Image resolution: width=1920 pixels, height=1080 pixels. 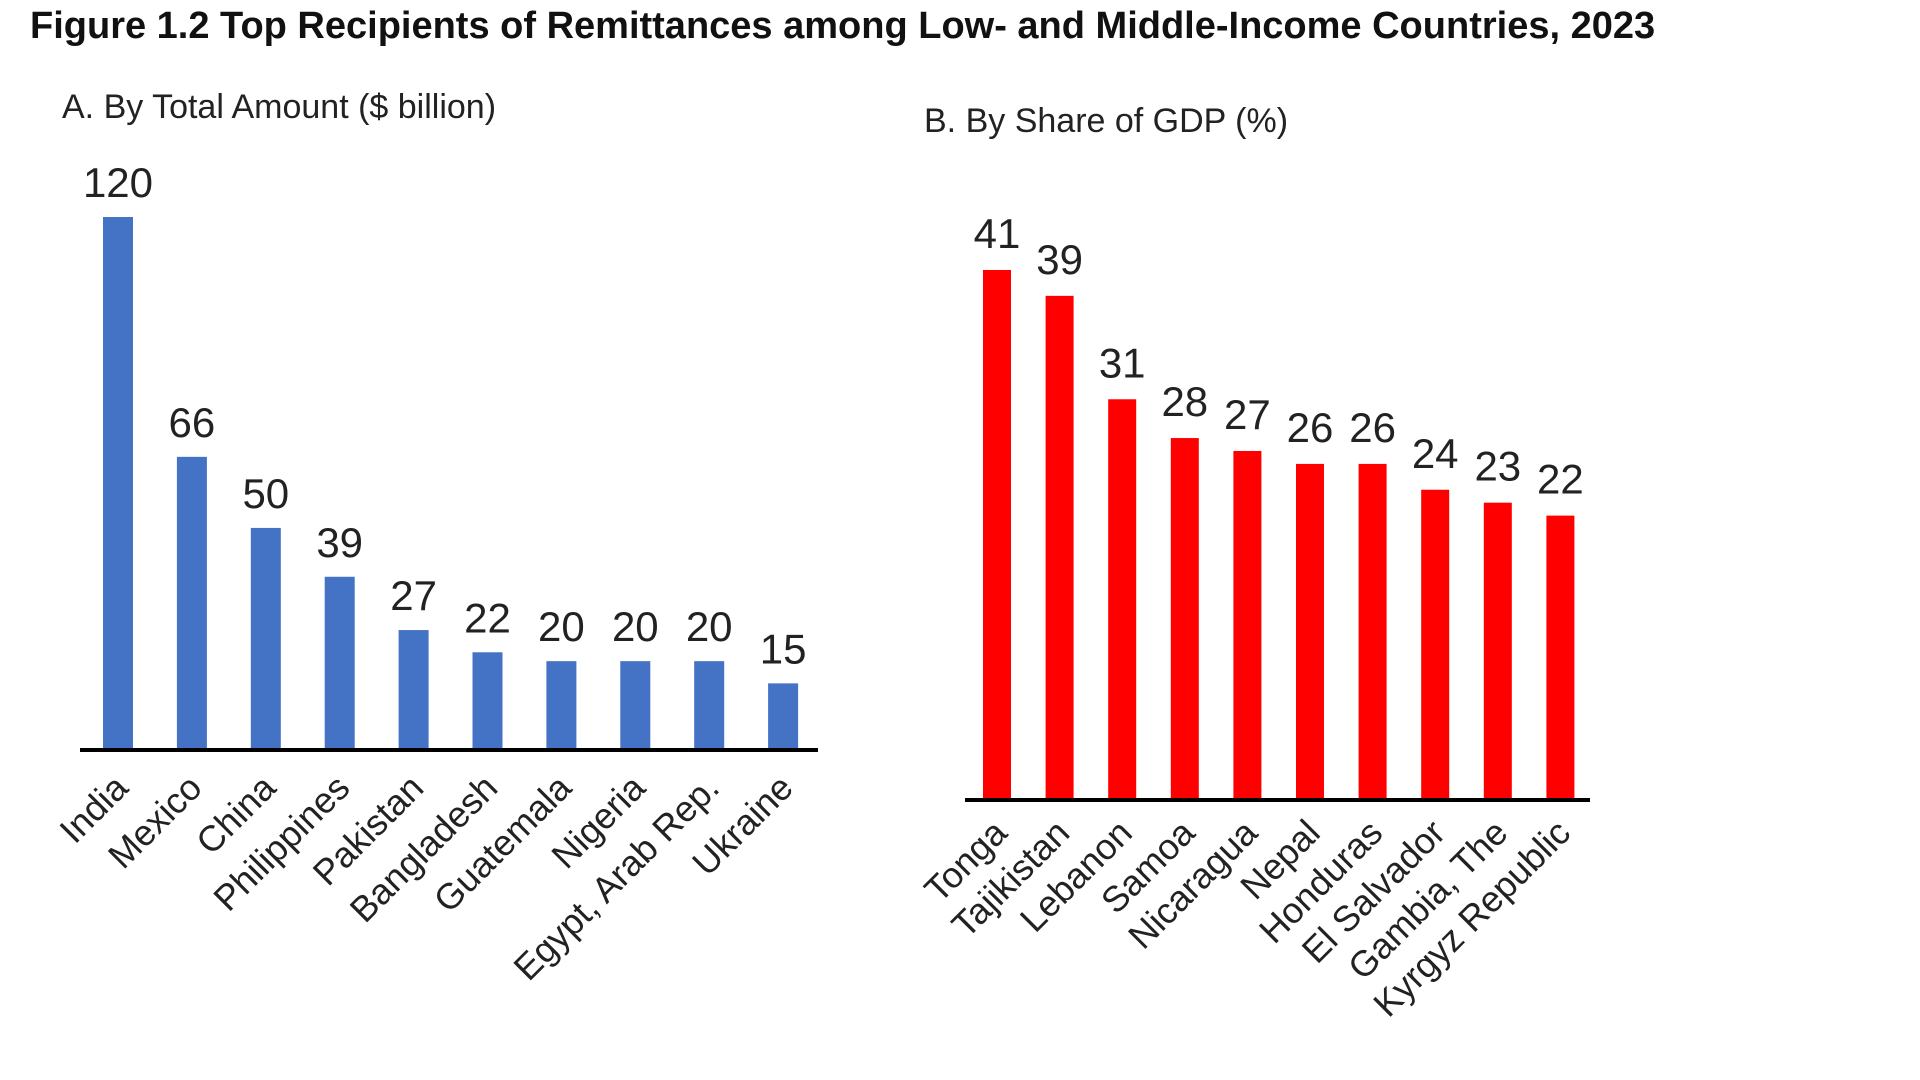 I want to click on data-label-share-gdp-samoa: 28, so click(x=1184, y=401).